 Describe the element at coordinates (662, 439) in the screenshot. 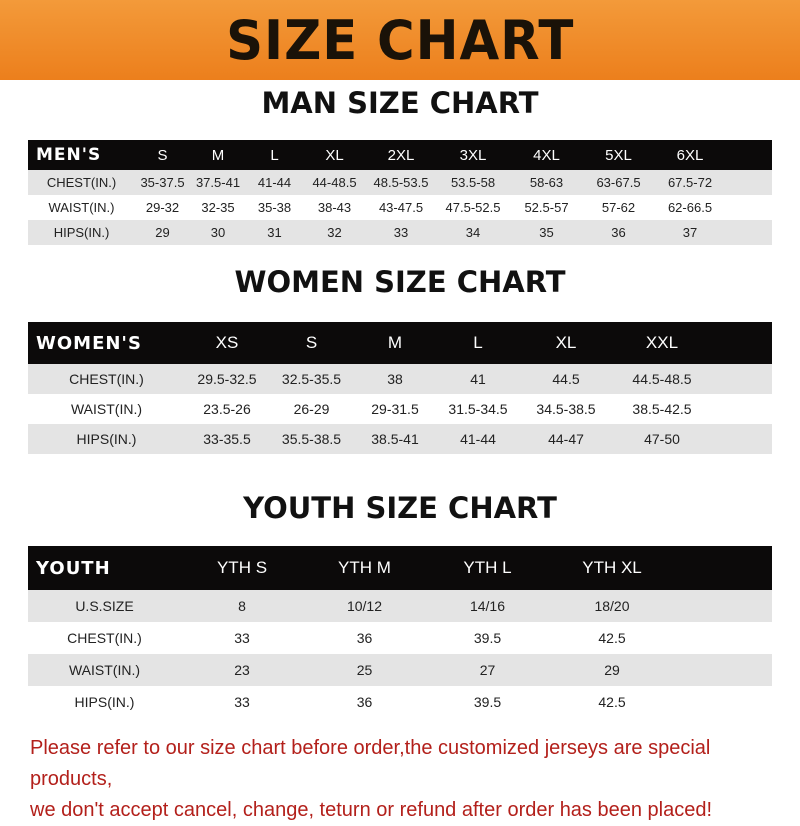

I see `cell-value: 47-50` at that location.